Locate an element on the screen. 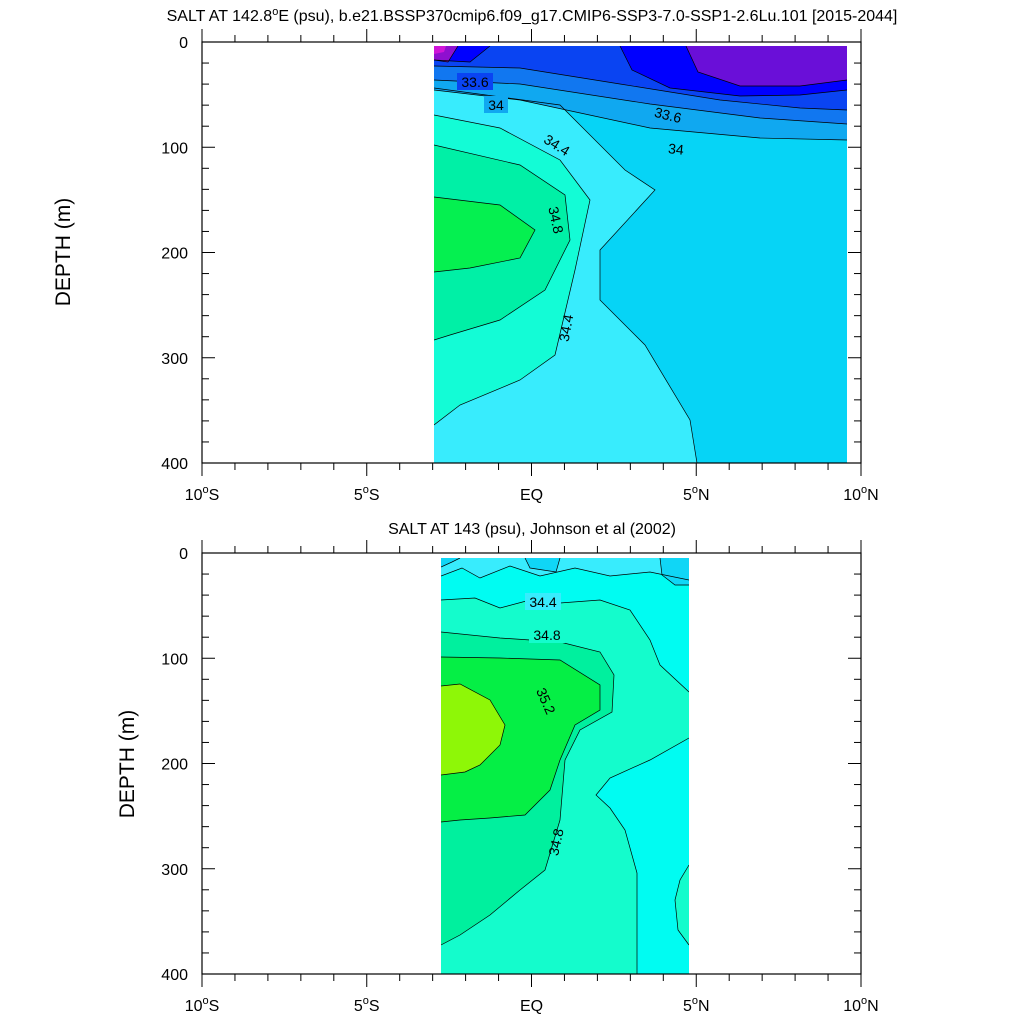 Image resolution: width=1024 pixels, height=1029 pixels. contour-lines-bottom is located at coordinates (565, 766).